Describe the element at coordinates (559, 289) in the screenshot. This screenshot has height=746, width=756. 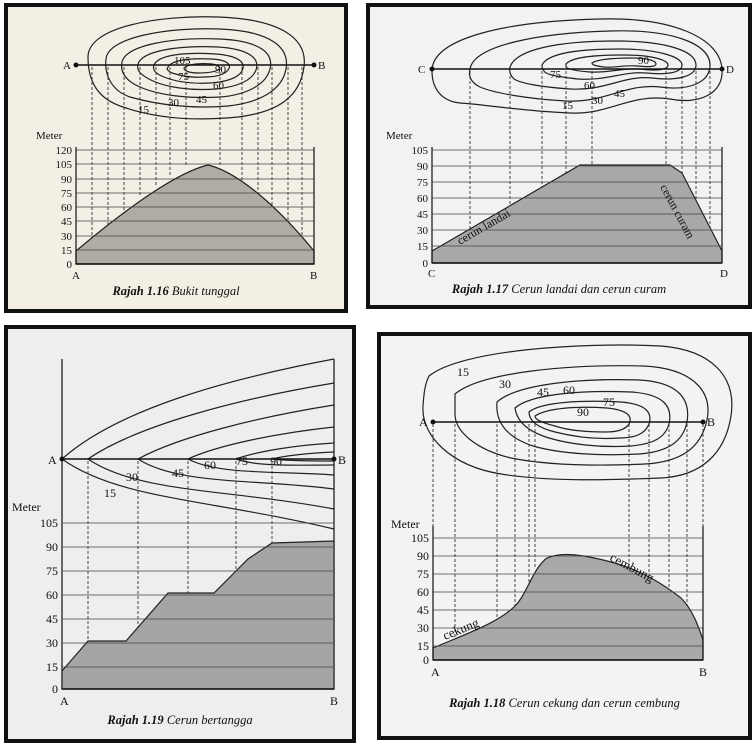
I see `figure-caption: Rajah 1.17 Cerun landai dan cerun curam` at that location.